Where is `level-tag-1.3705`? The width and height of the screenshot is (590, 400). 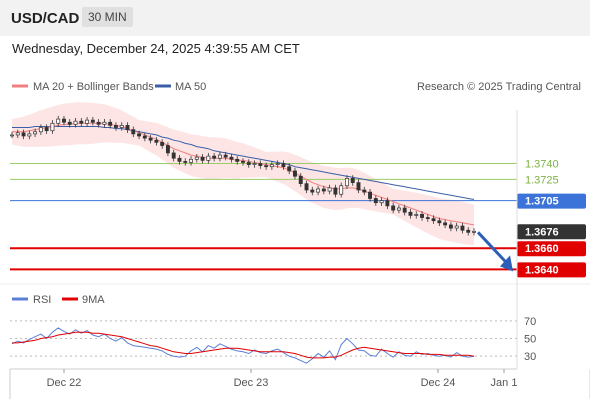
level-tag-1.3705 is located at coordinates (551, 201).